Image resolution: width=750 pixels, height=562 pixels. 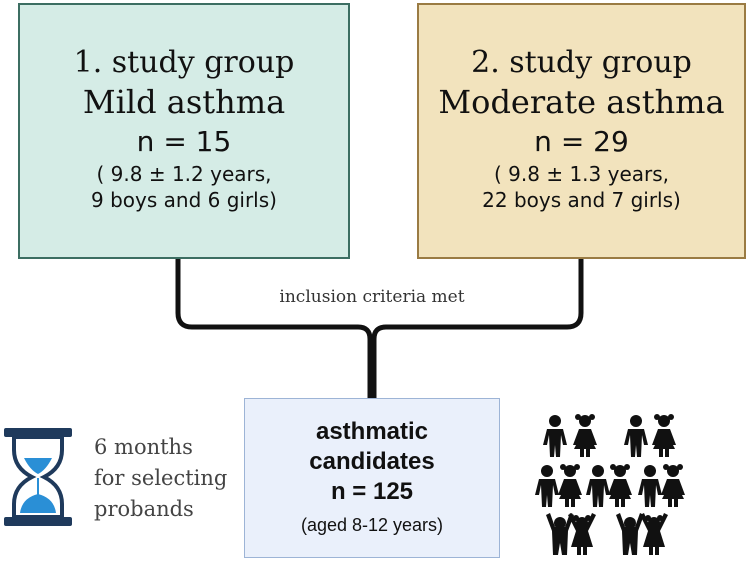 I want to click on selection-duration-text: 6 months for selecting probands, so click(x=160, y=478).